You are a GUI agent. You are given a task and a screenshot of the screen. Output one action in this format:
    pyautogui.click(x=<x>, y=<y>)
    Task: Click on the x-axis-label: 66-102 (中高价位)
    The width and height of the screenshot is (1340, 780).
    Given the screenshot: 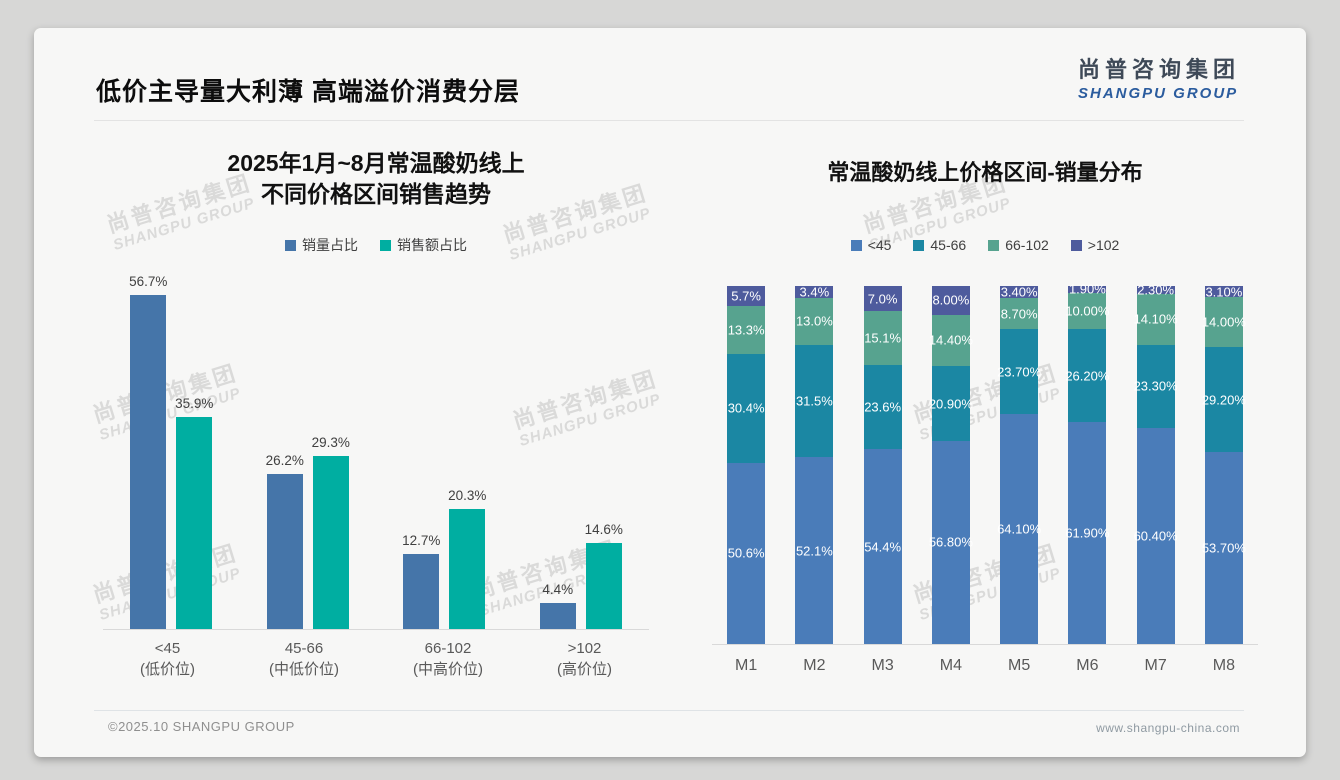 What is the action you would take?
    pyautogui.click(x=448, y=659)
    